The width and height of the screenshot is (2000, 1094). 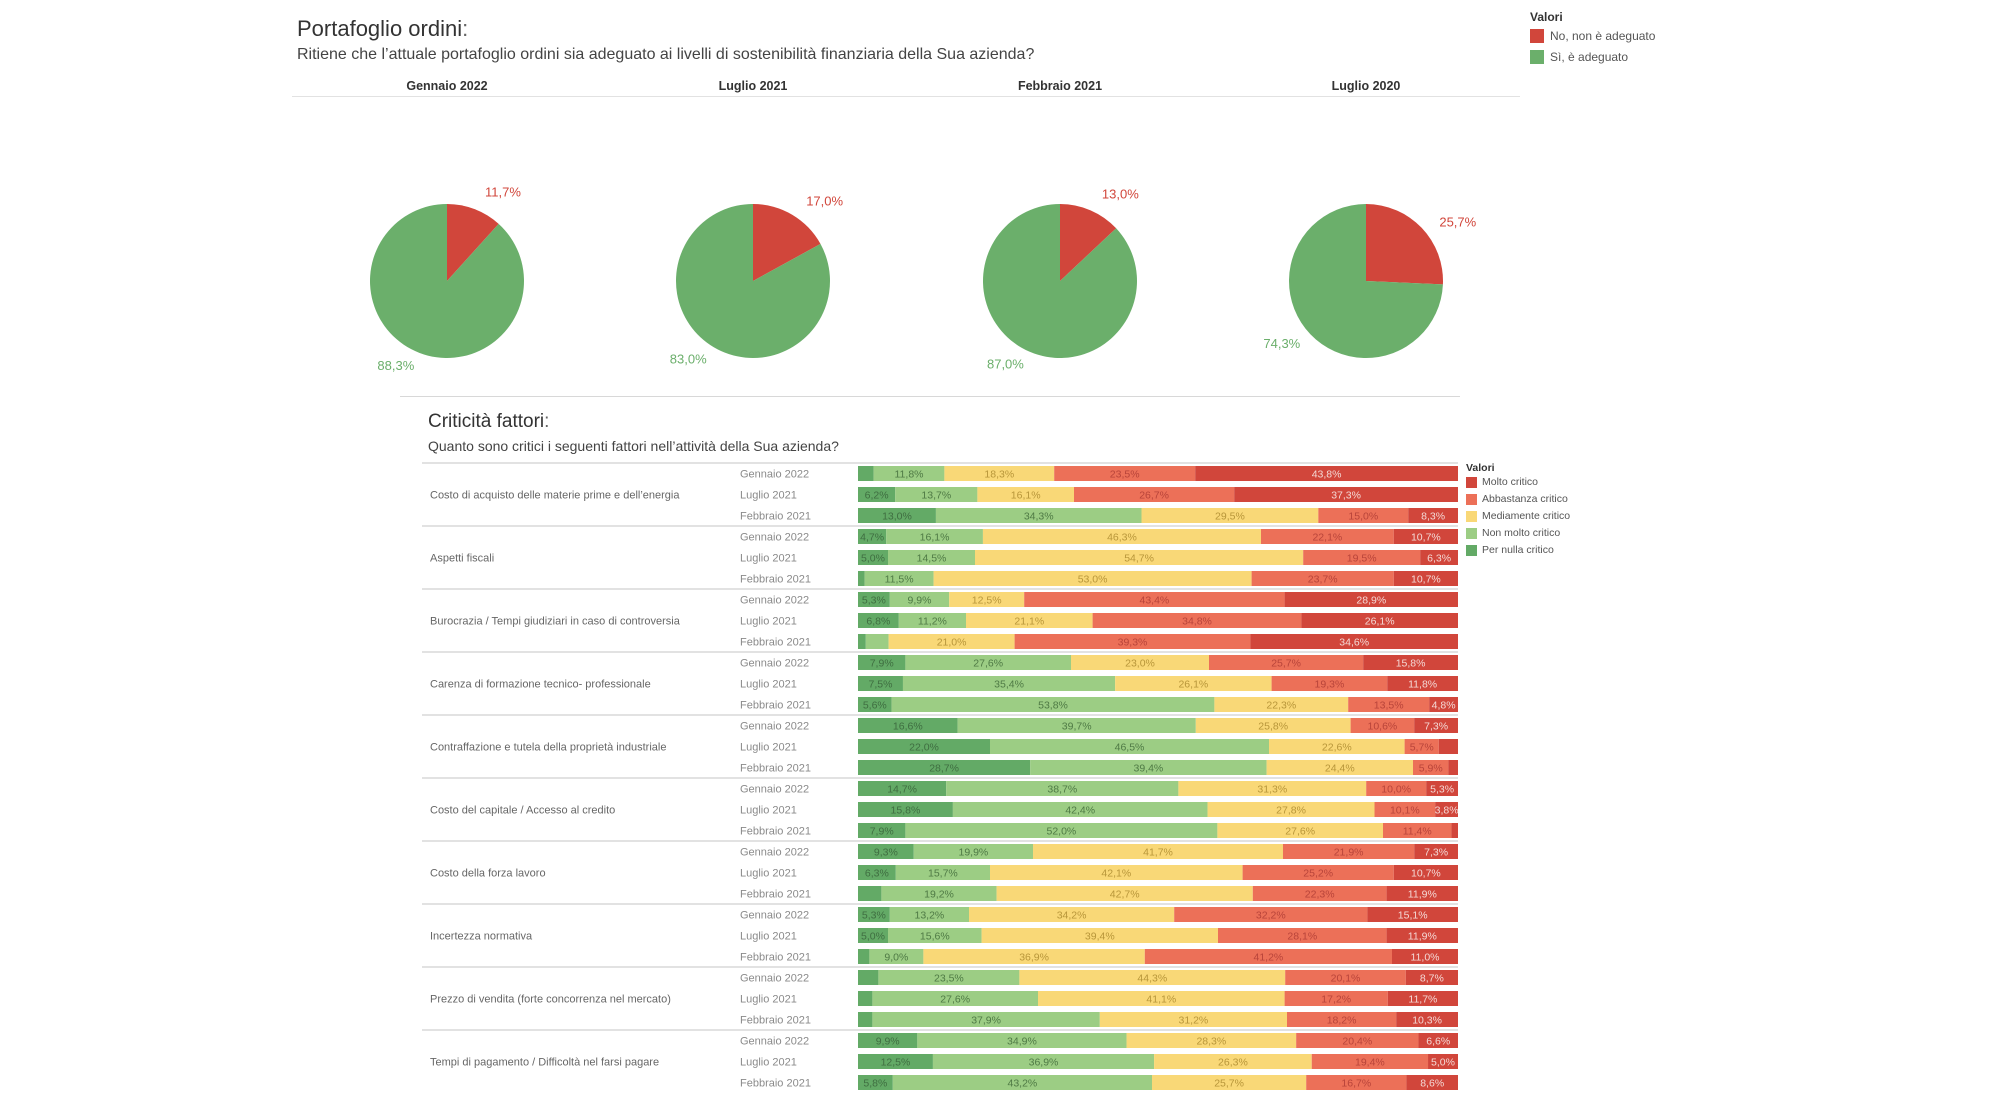 What do you see at coordinates (1502, 482) in the screenshot?
I see `legend-item: Molto critico` at bounding box center [1502, 482].